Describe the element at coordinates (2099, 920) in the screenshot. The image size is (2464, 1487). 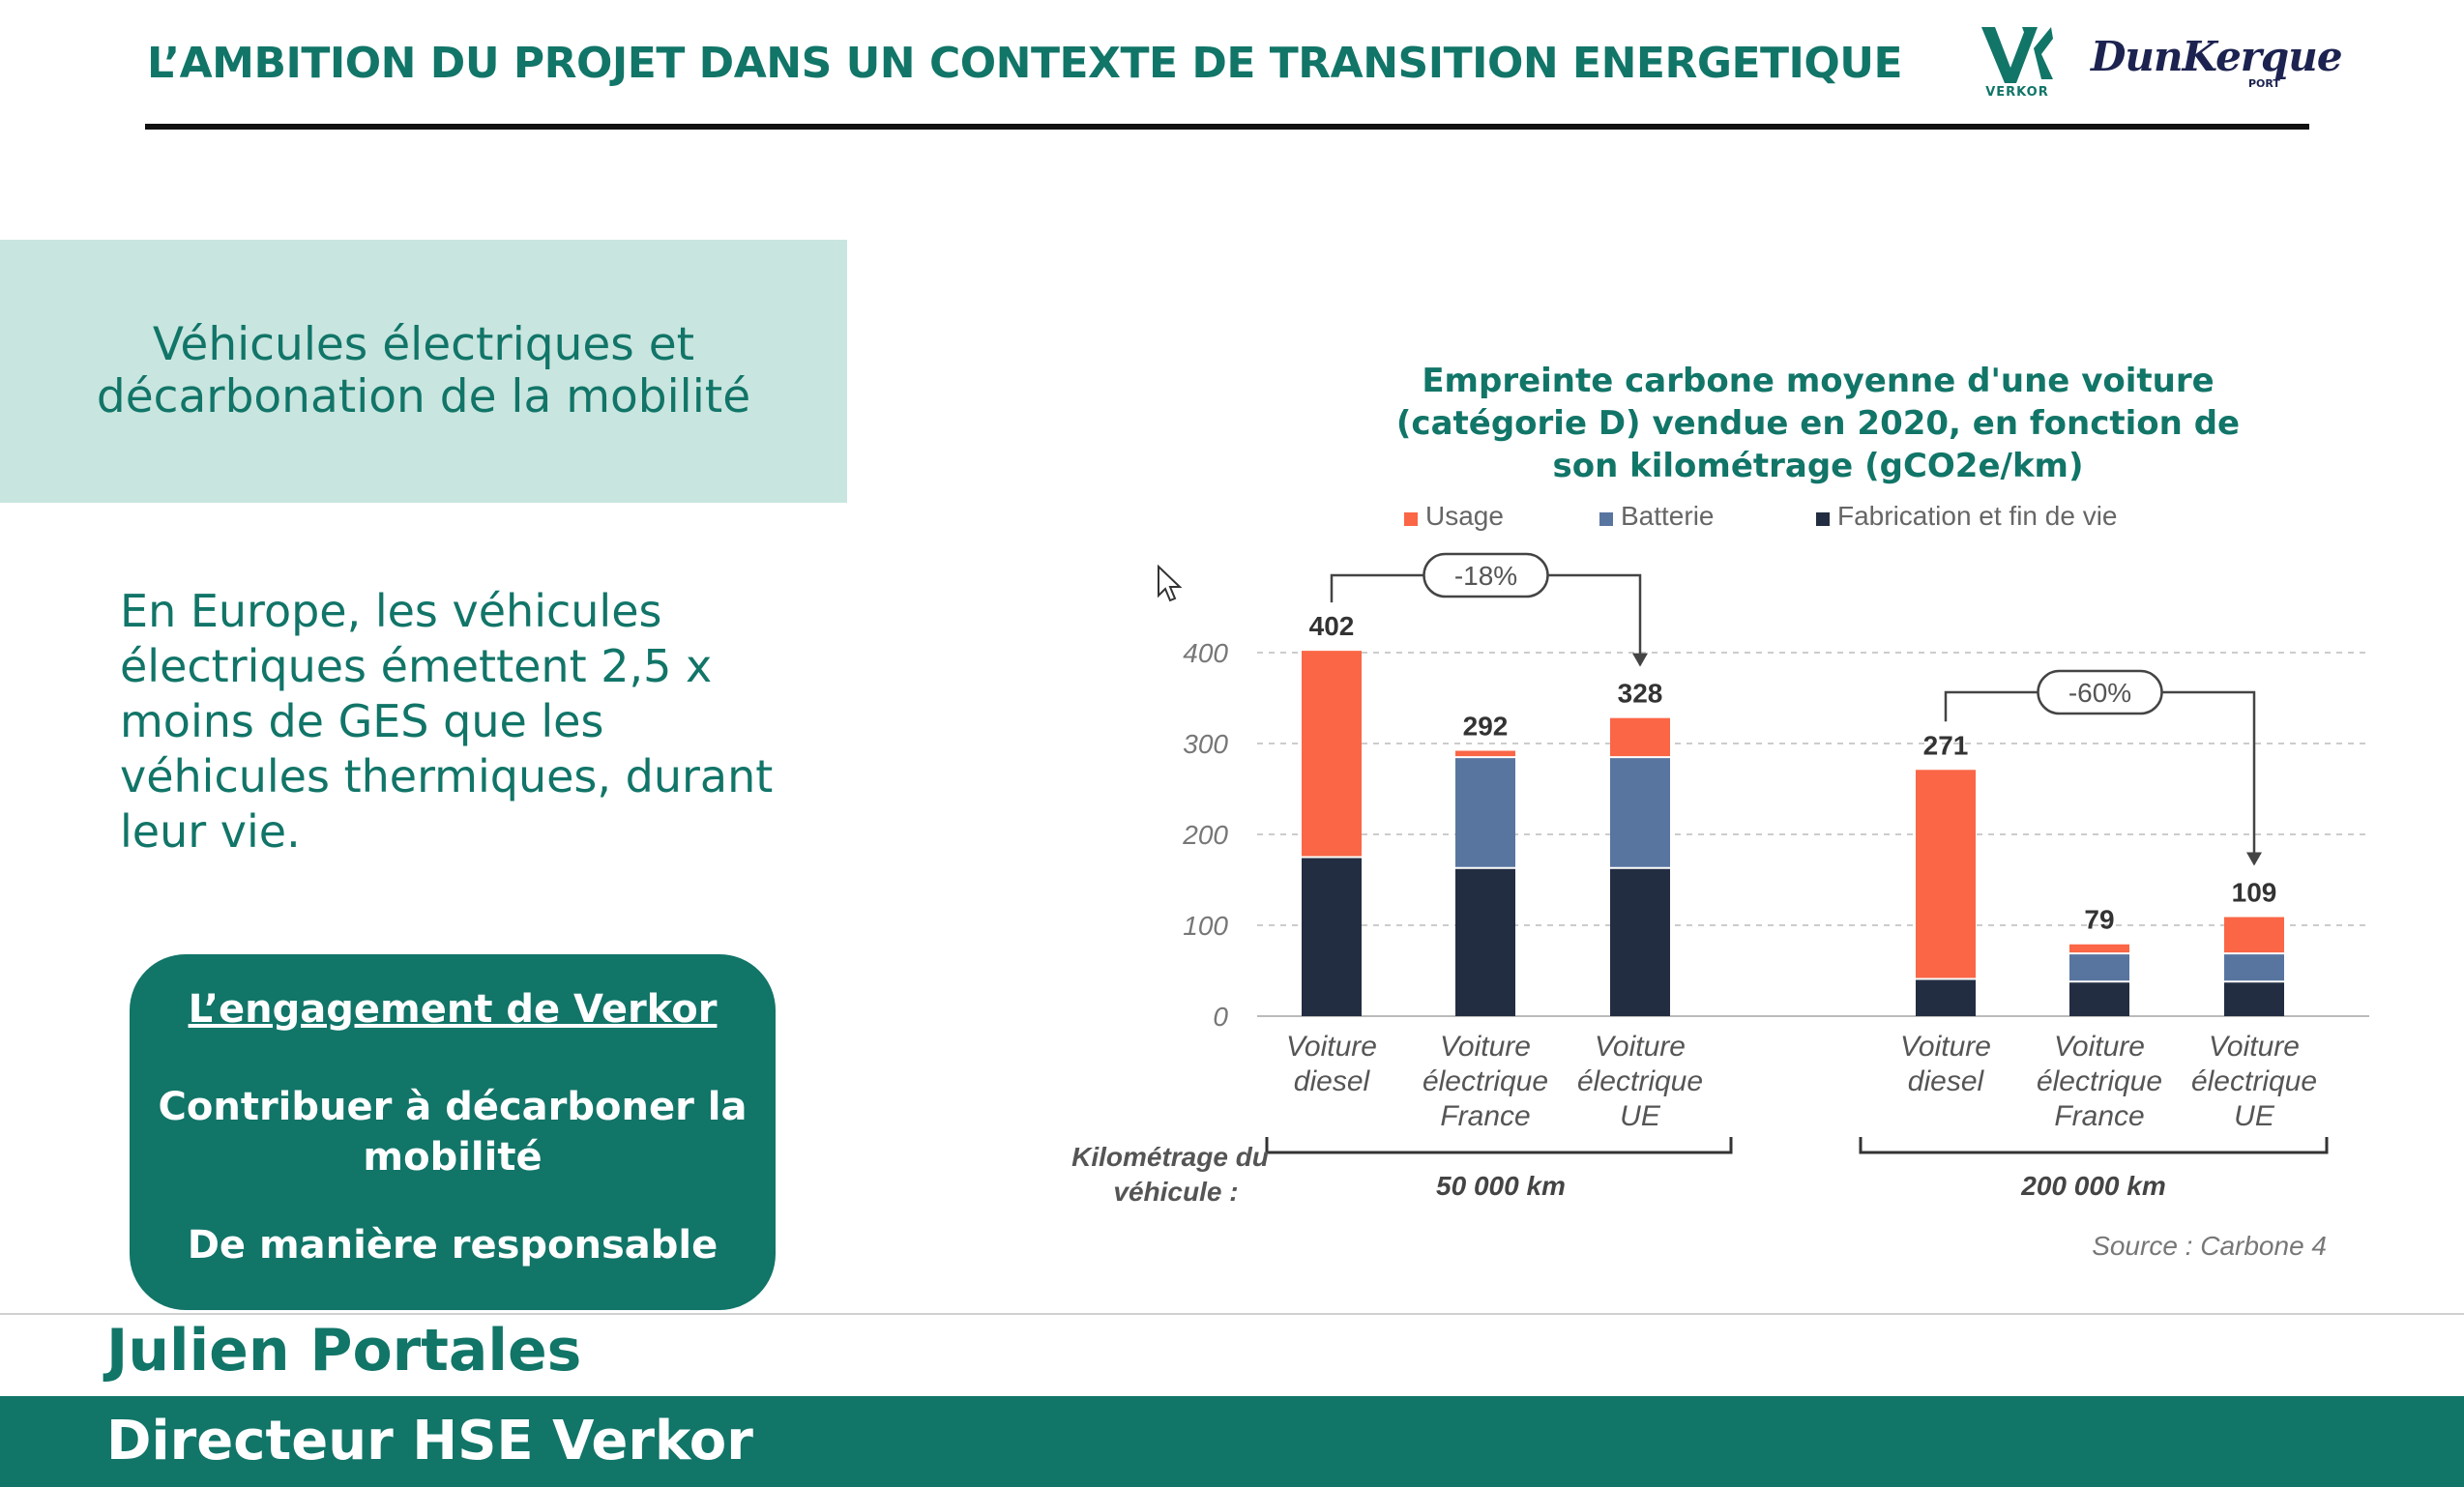
I see `bar-total-label-g1-c1: 79` at that location.